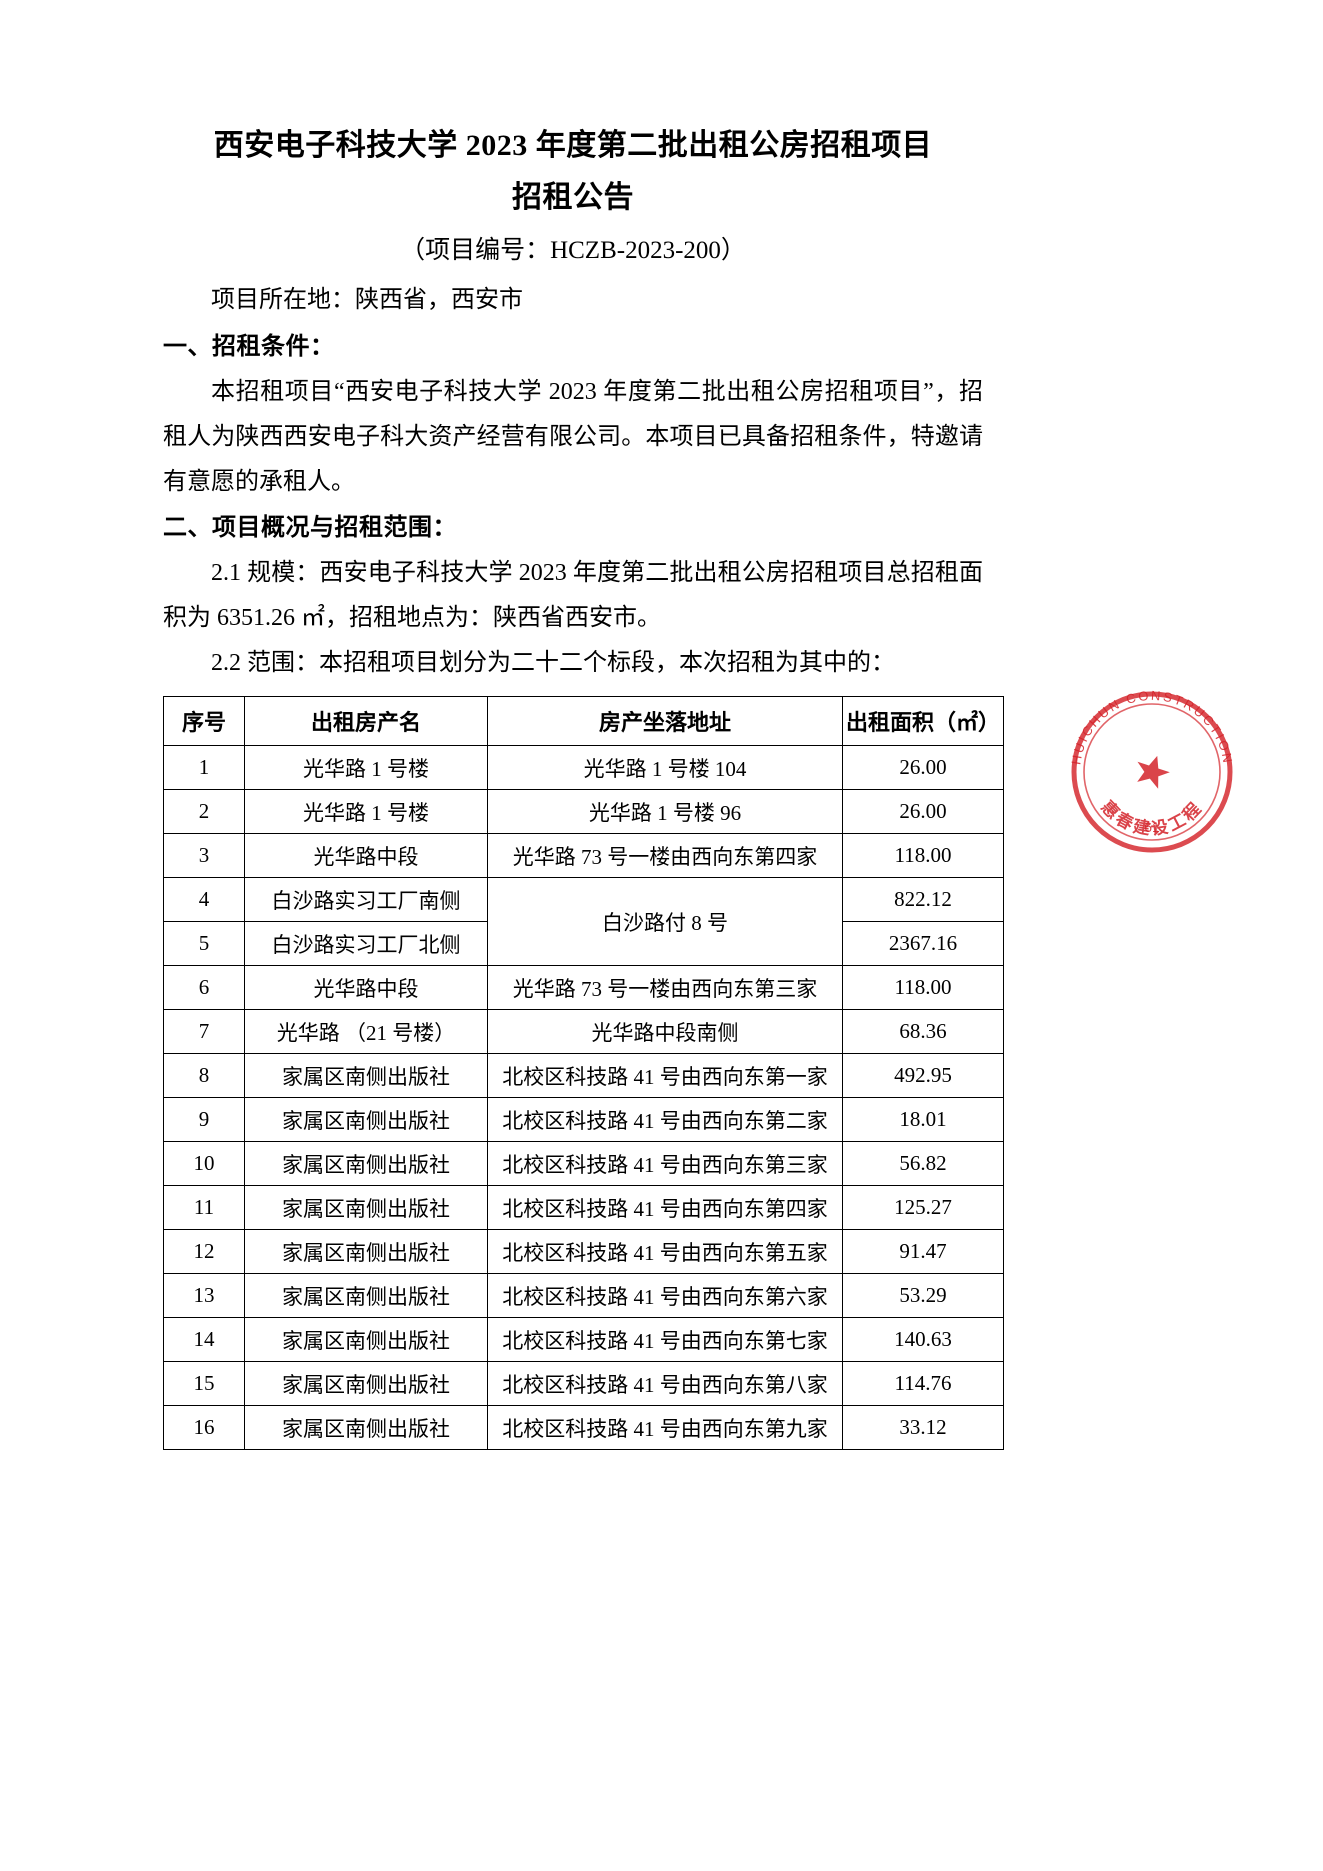 The height and width of the screenshot is (1871, 1323). What do you see at coordinates (665, 811) in the screenshot?
I see `cell-address: 光华路 1 号楼 96` at bounding box center [665, 811].